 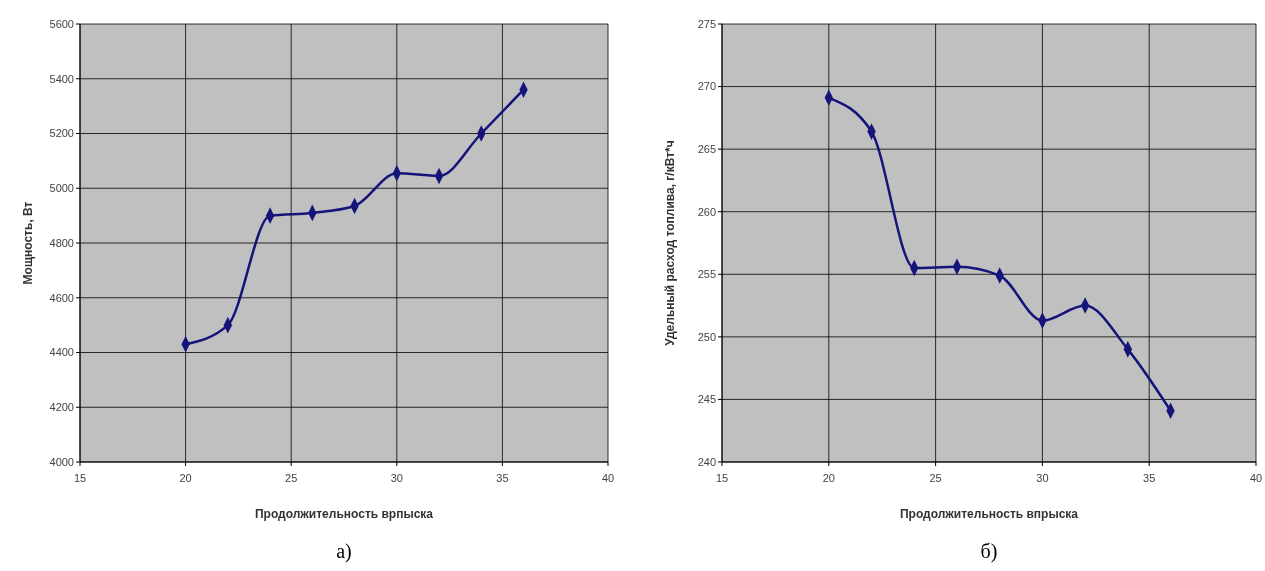 I want to click on y-tick-label: 270, so click(x=706, y=86).